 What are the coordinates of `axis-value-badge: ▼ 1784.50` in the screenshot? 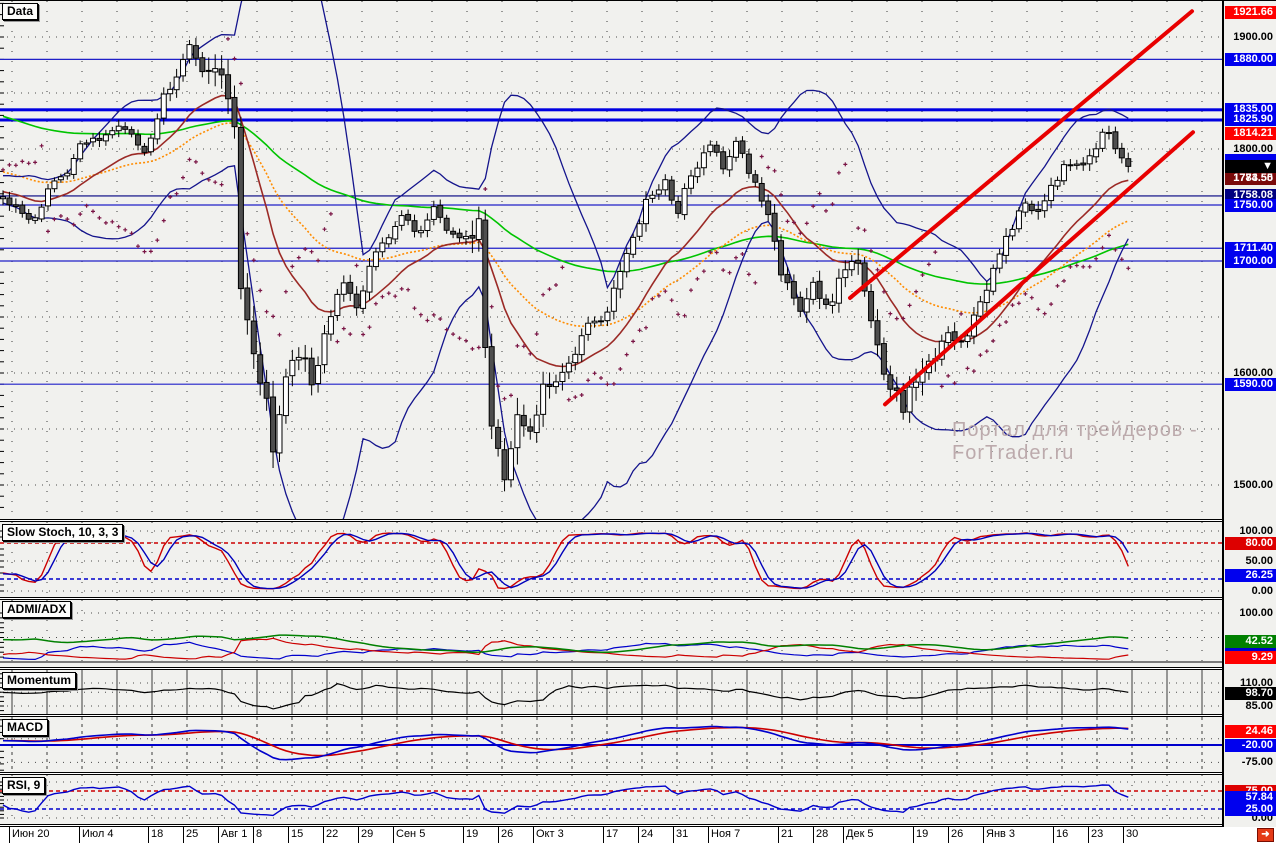 It's located at (1250, 171).